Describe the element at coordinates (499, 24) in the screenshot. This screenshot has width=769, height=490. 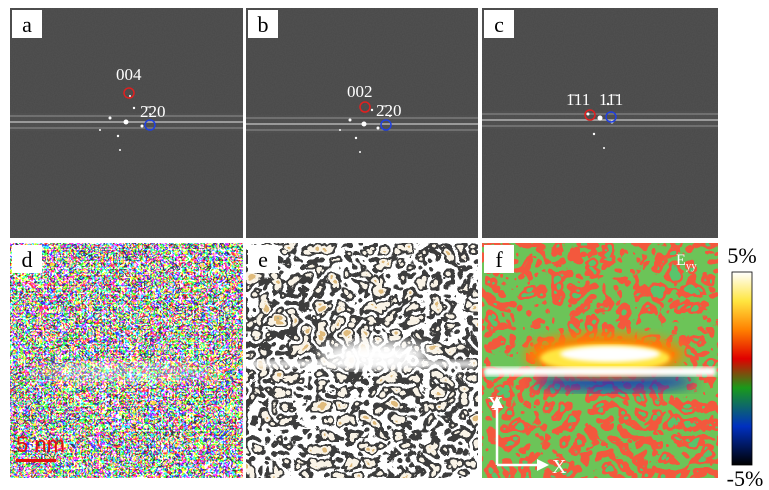
I see `panel-label: c` at that location.